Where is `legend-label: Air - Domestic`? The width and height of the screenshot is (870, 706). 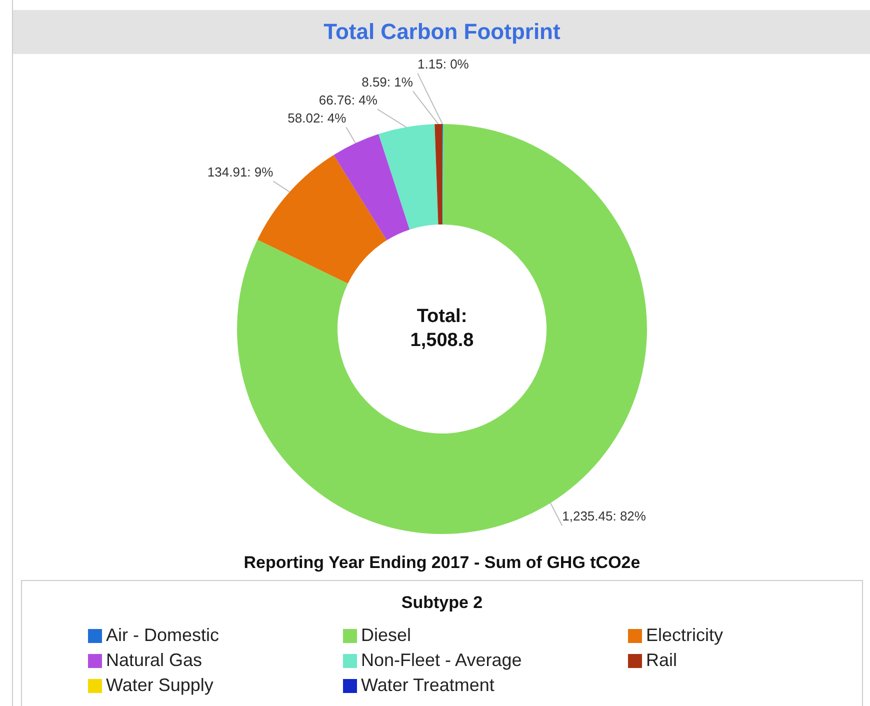
legend-label: Air - Domestic is located at coordinates (163, 635).